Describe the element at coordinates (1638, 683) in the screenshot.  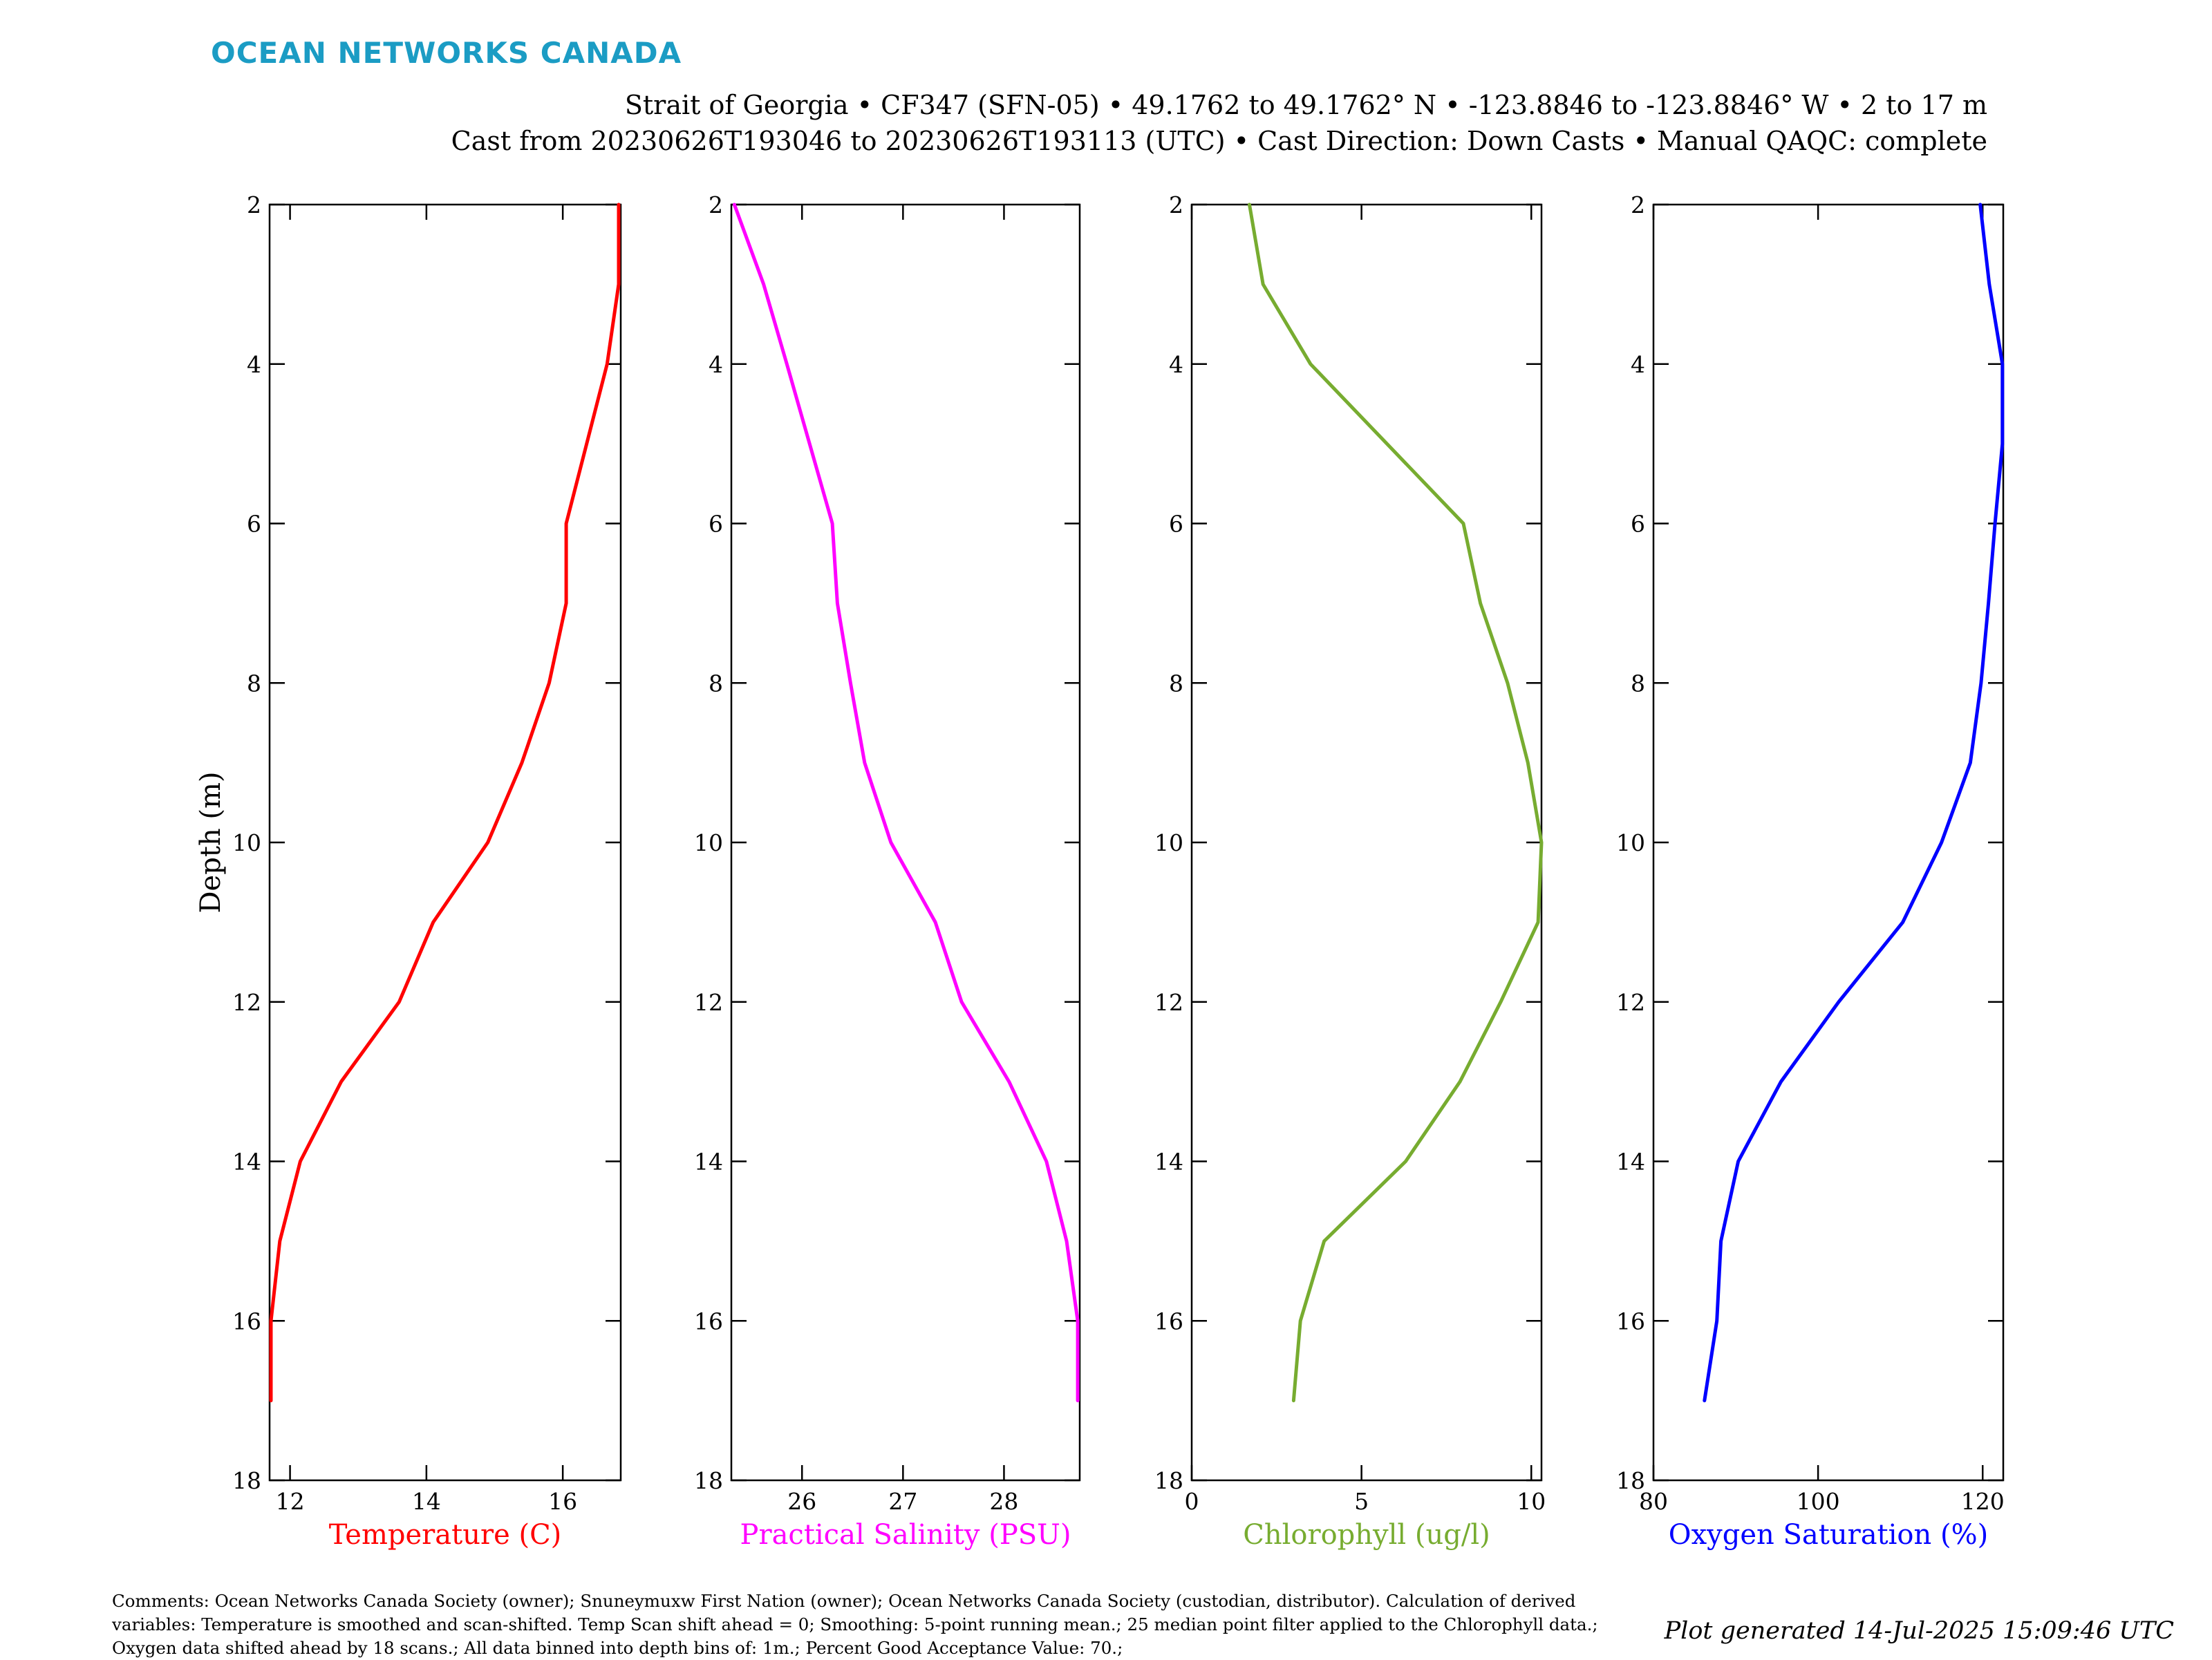
I see `chart-3-ytick-label: 8` at that location.